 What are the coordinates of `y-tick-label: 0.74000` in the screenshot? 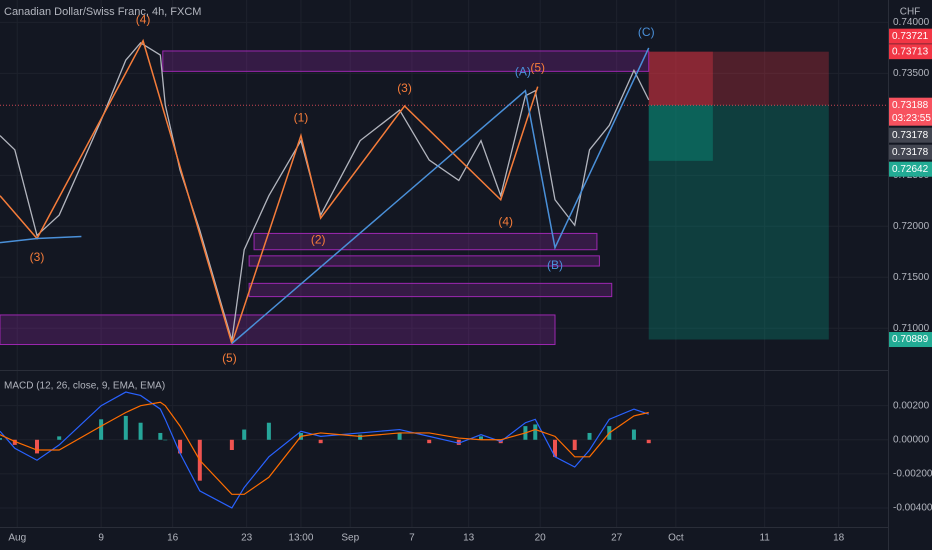 It's located at (911, 22).